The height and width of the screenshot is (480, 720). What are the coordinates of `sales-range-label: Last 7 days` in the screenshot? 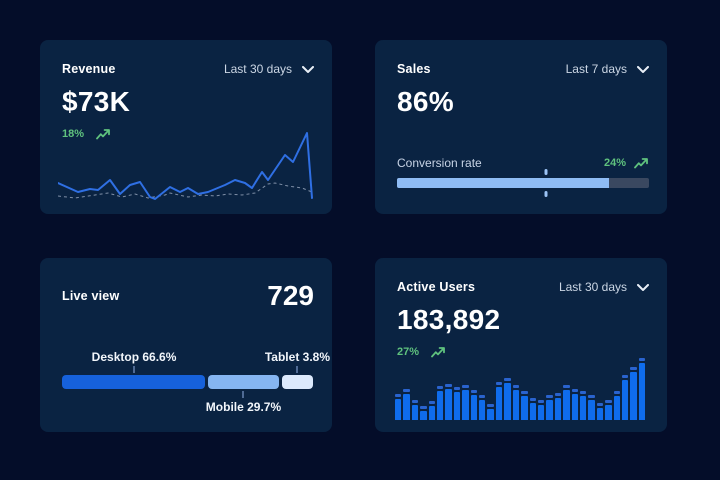 It's located at (596, 69).